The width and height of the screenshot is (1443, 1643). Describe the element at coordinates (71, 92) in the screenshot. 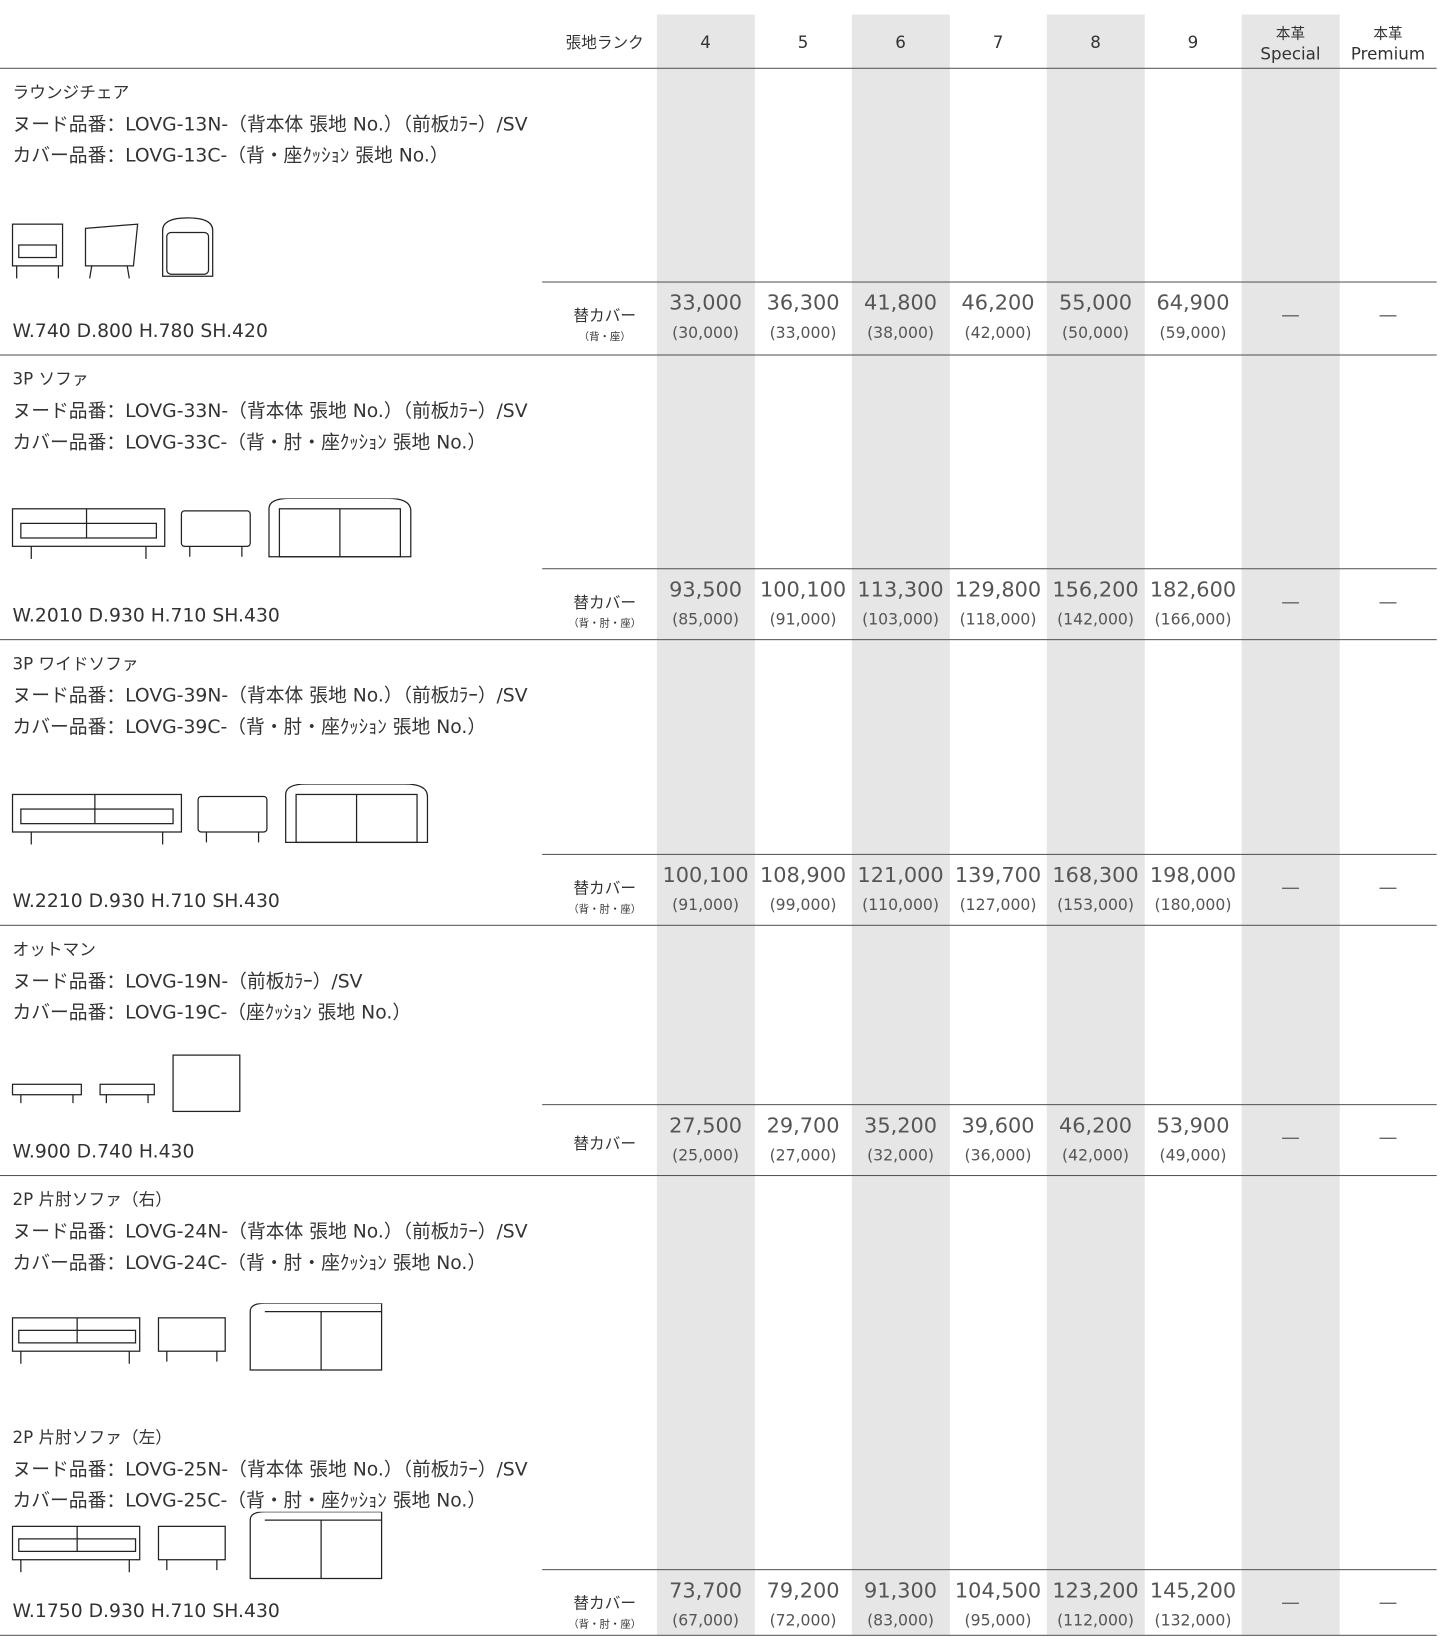

I see `product-name: ラウンジチェア` at that location.